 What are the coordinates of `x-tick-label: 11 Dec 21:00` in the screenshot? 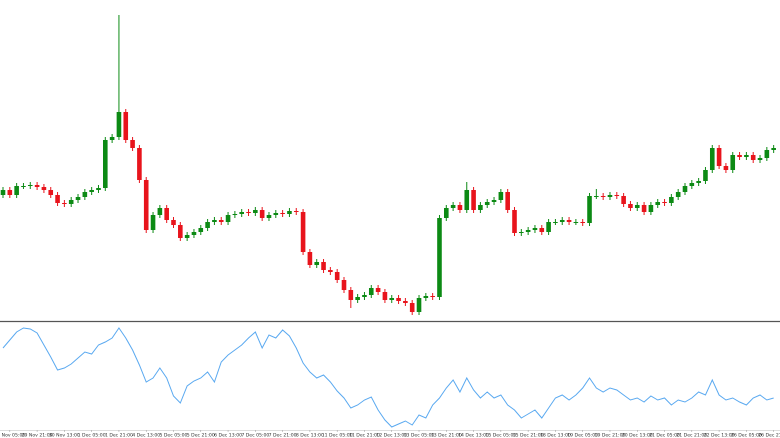 It's located at (364, 435).